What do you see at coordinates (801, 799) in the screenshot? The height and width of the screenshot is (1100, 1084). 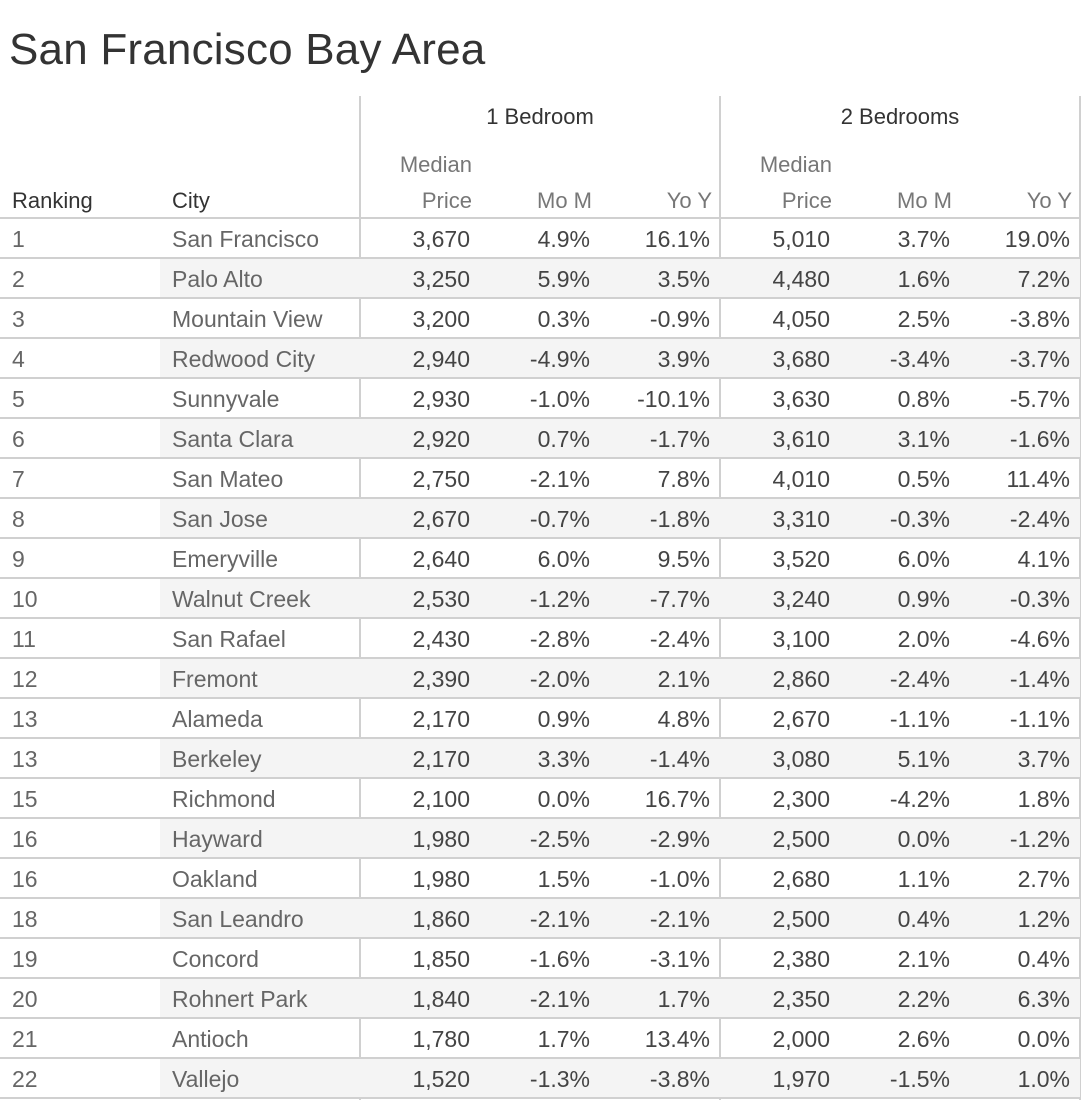 I see `2br-median-price-cell: 2,300` at bounding box center [801, 799].